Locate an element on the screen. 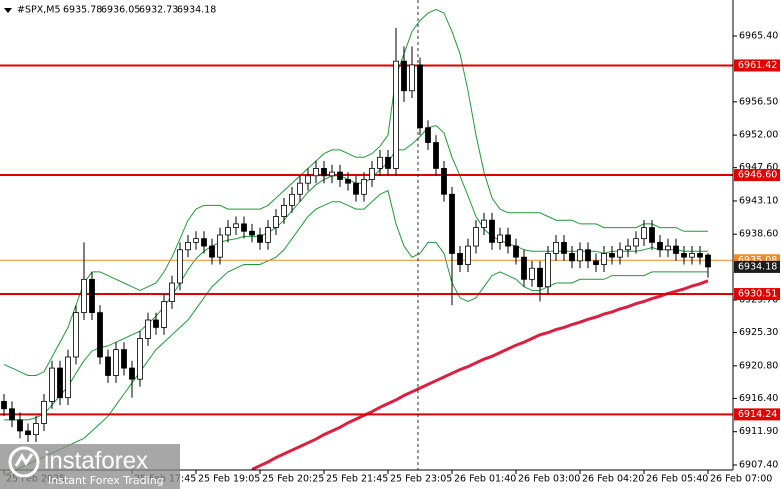  x-tick-label: 26 Feb 04:20 is located at coordinates (613, 479).